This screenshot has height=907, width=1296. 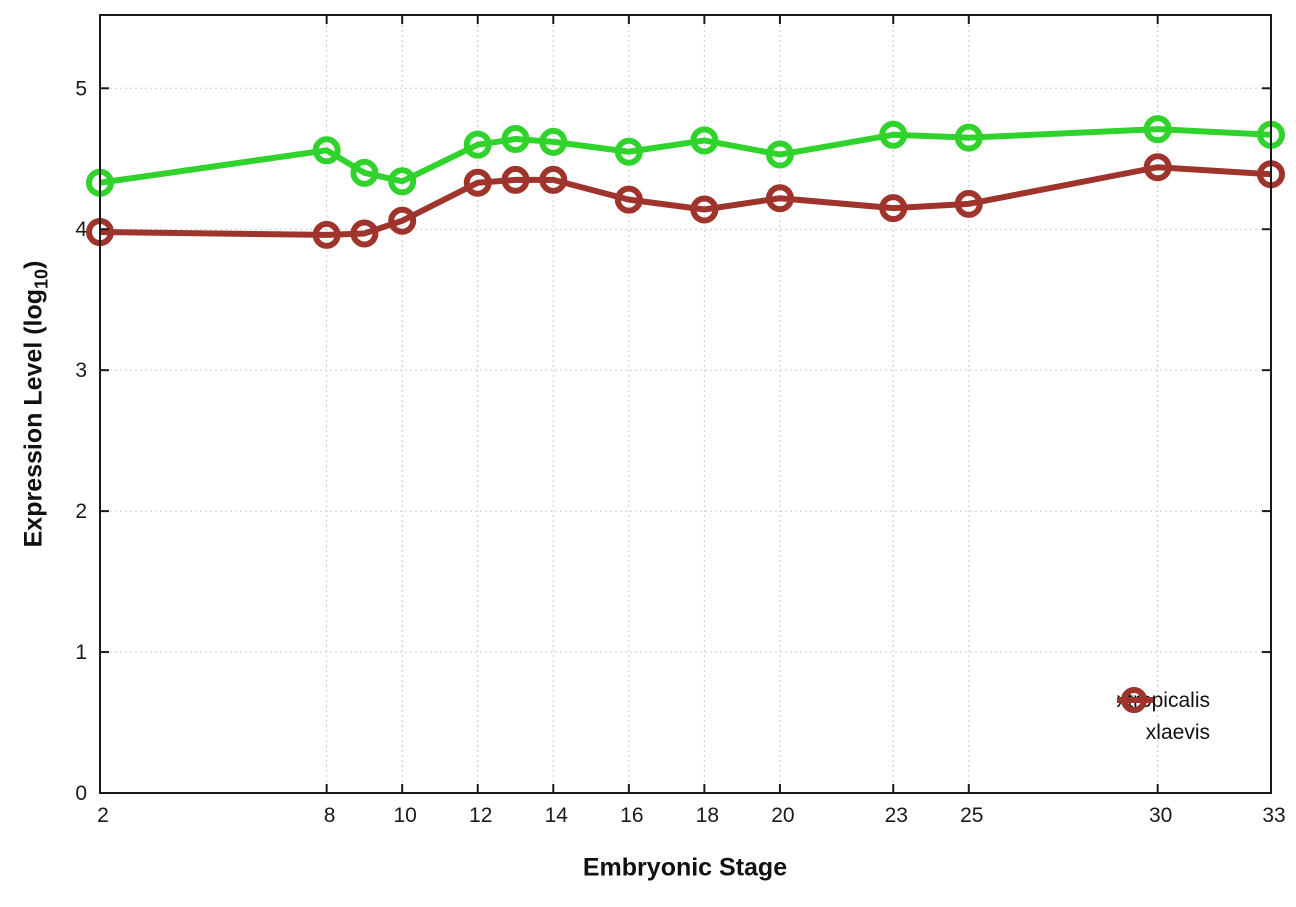 I want to click on y-tick-label-0: 0, so click(x=81, y=793).